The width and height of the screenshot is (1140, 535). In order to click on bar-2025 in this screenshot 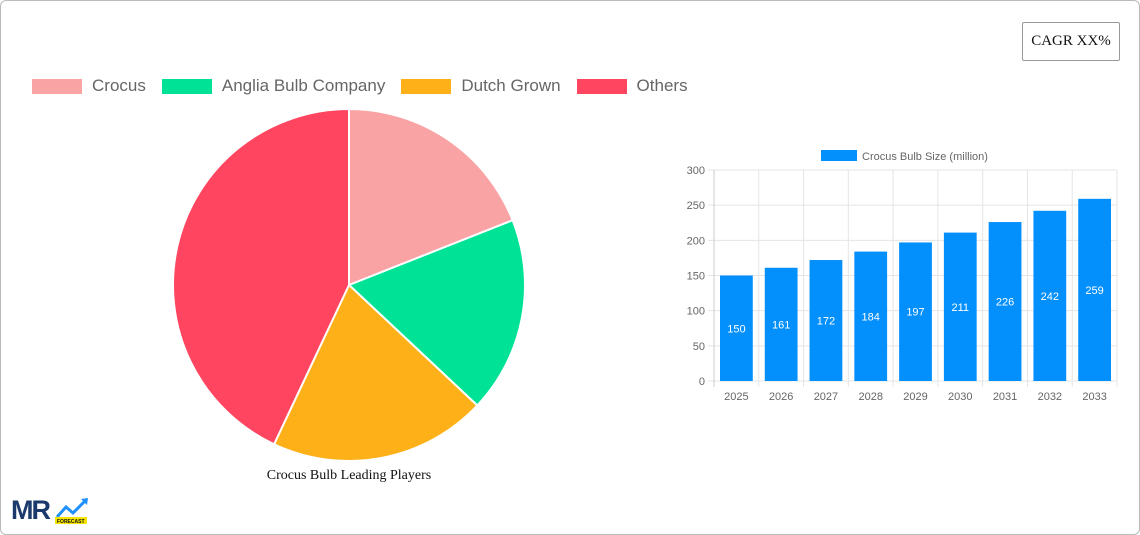, I will do `click(736, 328)`.